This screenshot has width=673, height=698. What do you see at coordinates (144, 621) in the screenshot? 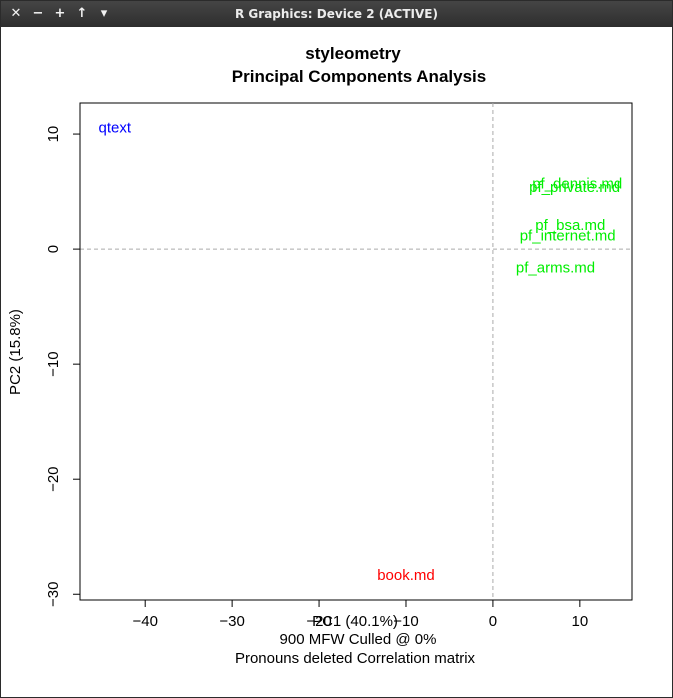
I see `x-tick-label: −40` at bounding box center [144, 621].